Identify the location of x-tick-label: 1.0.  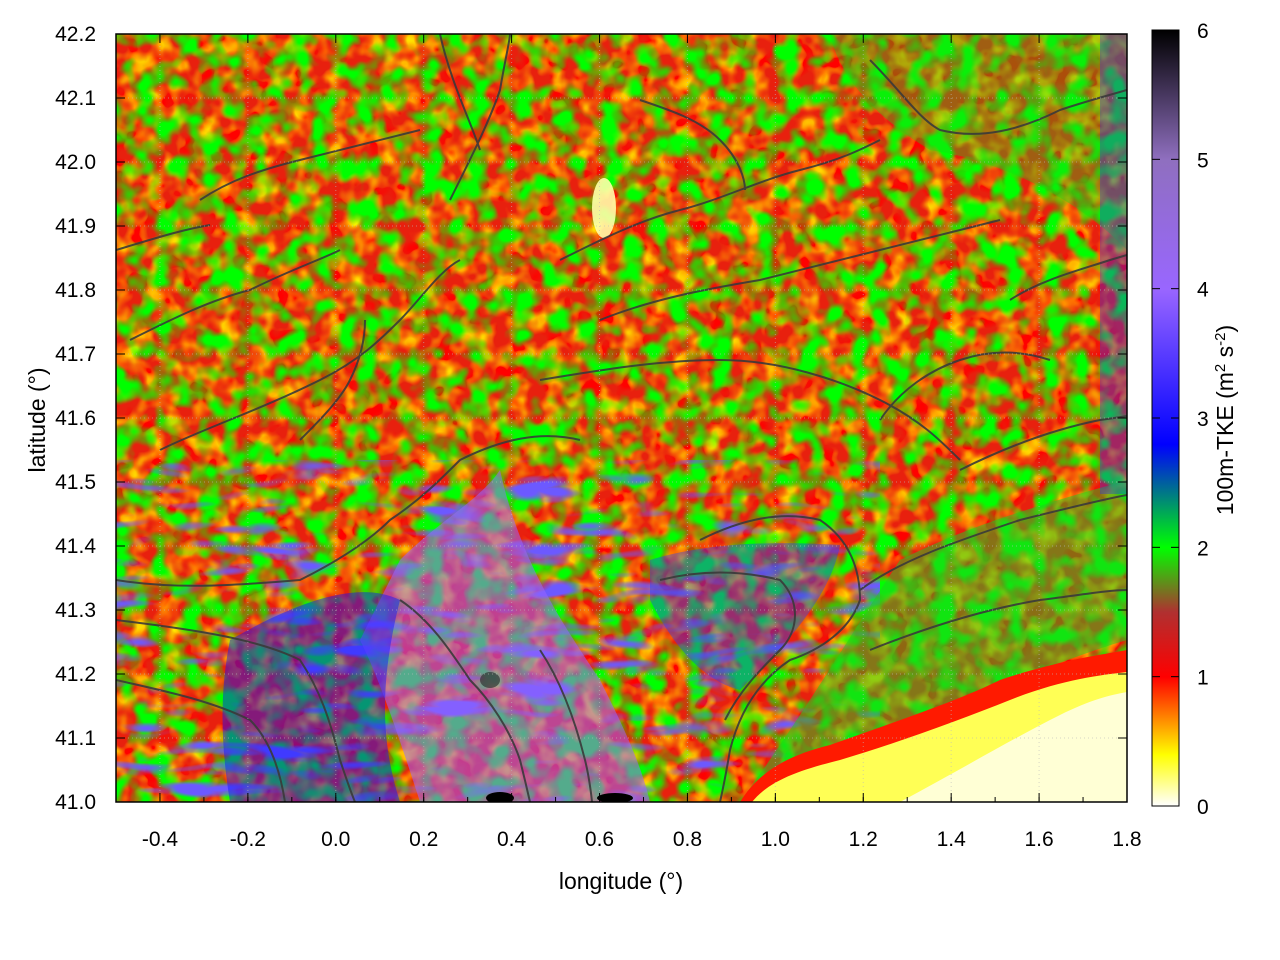
(775, 839).